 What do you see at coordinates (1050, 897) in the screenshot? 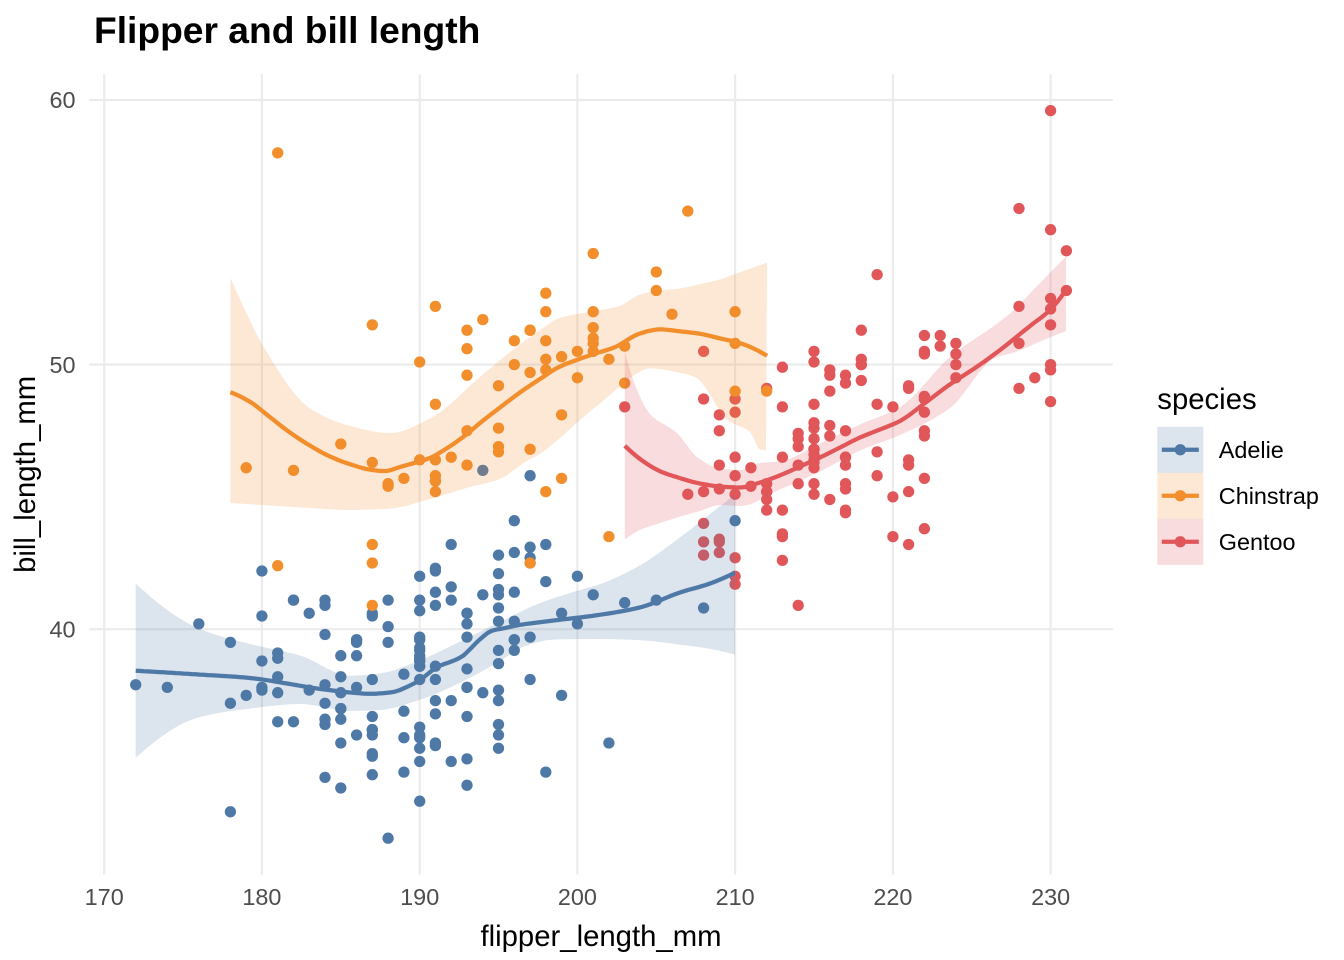
I see `svg-text: 230` at bounding box center [1050, 897].